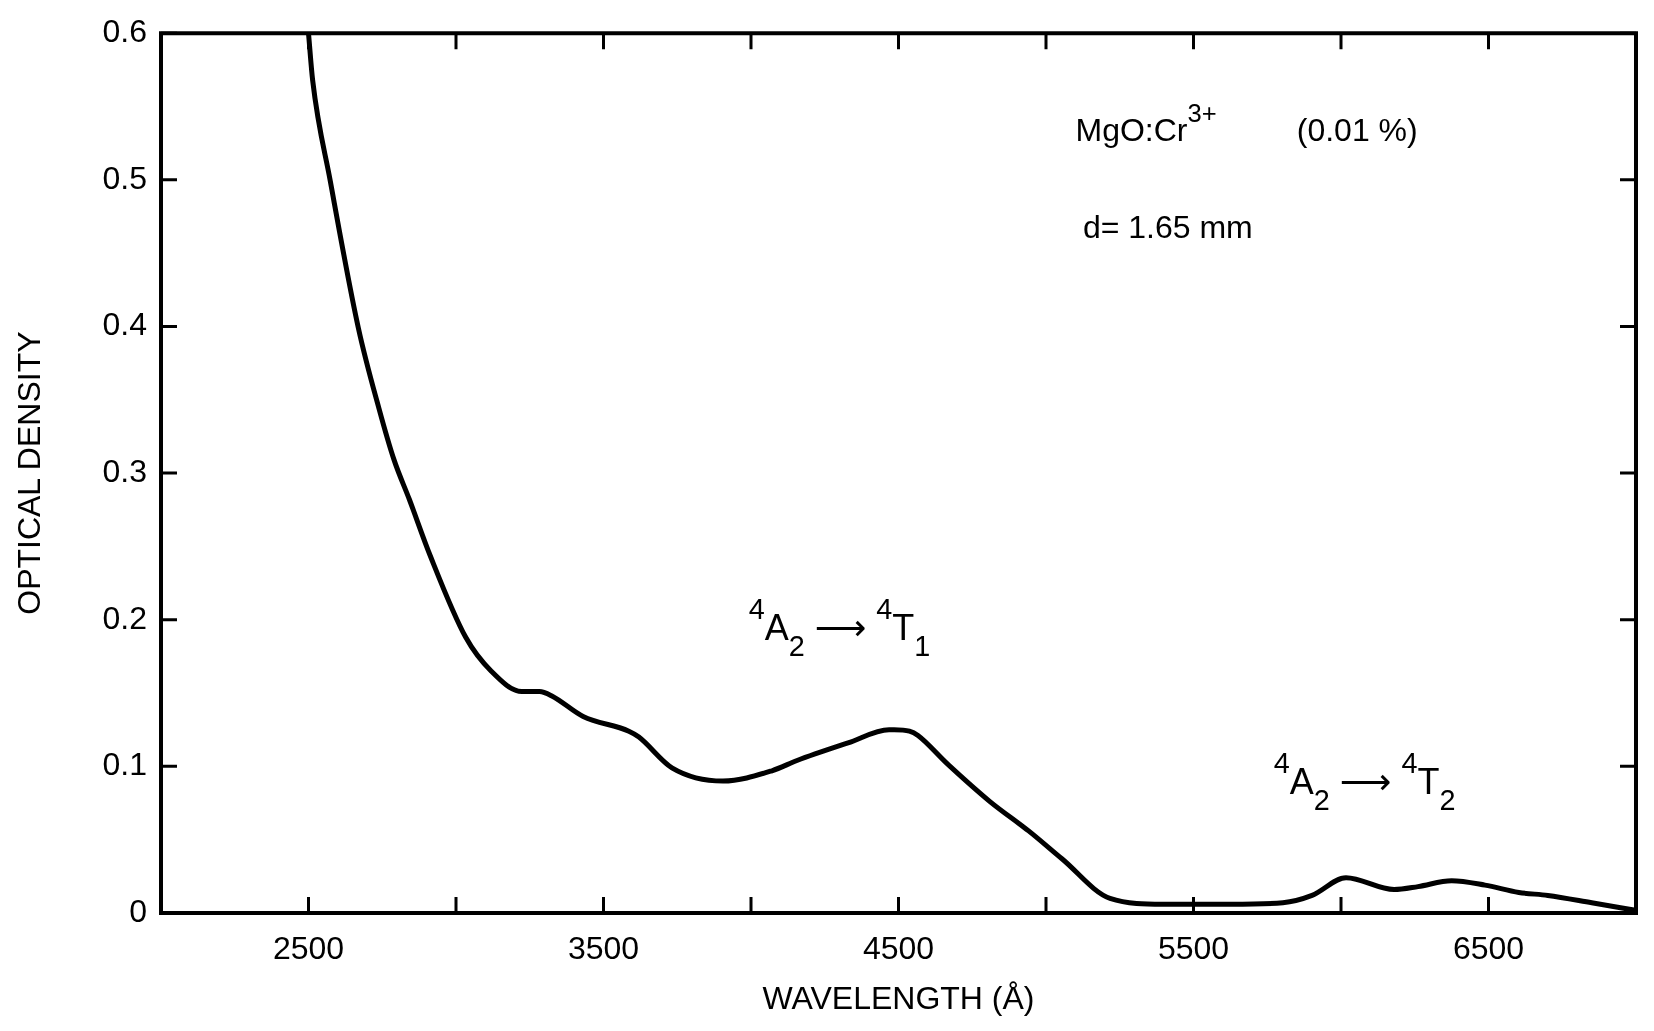 Image resolution: width=1654 pixels, height=1031 pixels. What do you see at coordinates (124, 324) in the screenshot?
I see `y-tick-label: 0.4` at bounding box center [124, 324].